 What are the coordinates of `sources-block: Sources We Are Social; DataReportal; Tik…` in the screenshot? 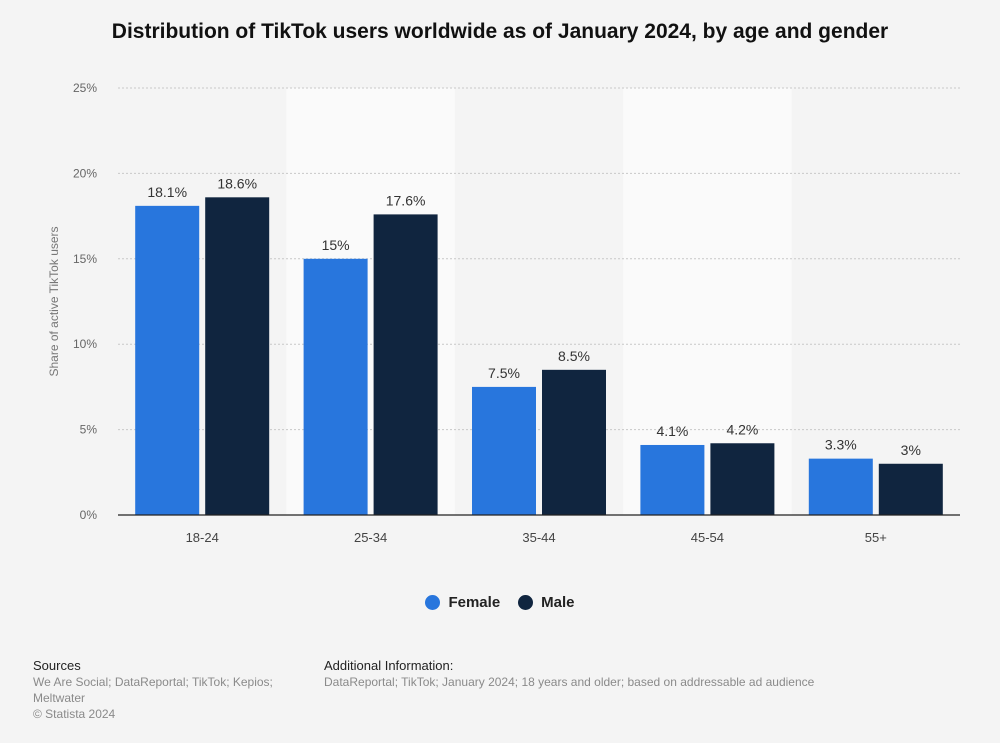 It's located at (163, 690).